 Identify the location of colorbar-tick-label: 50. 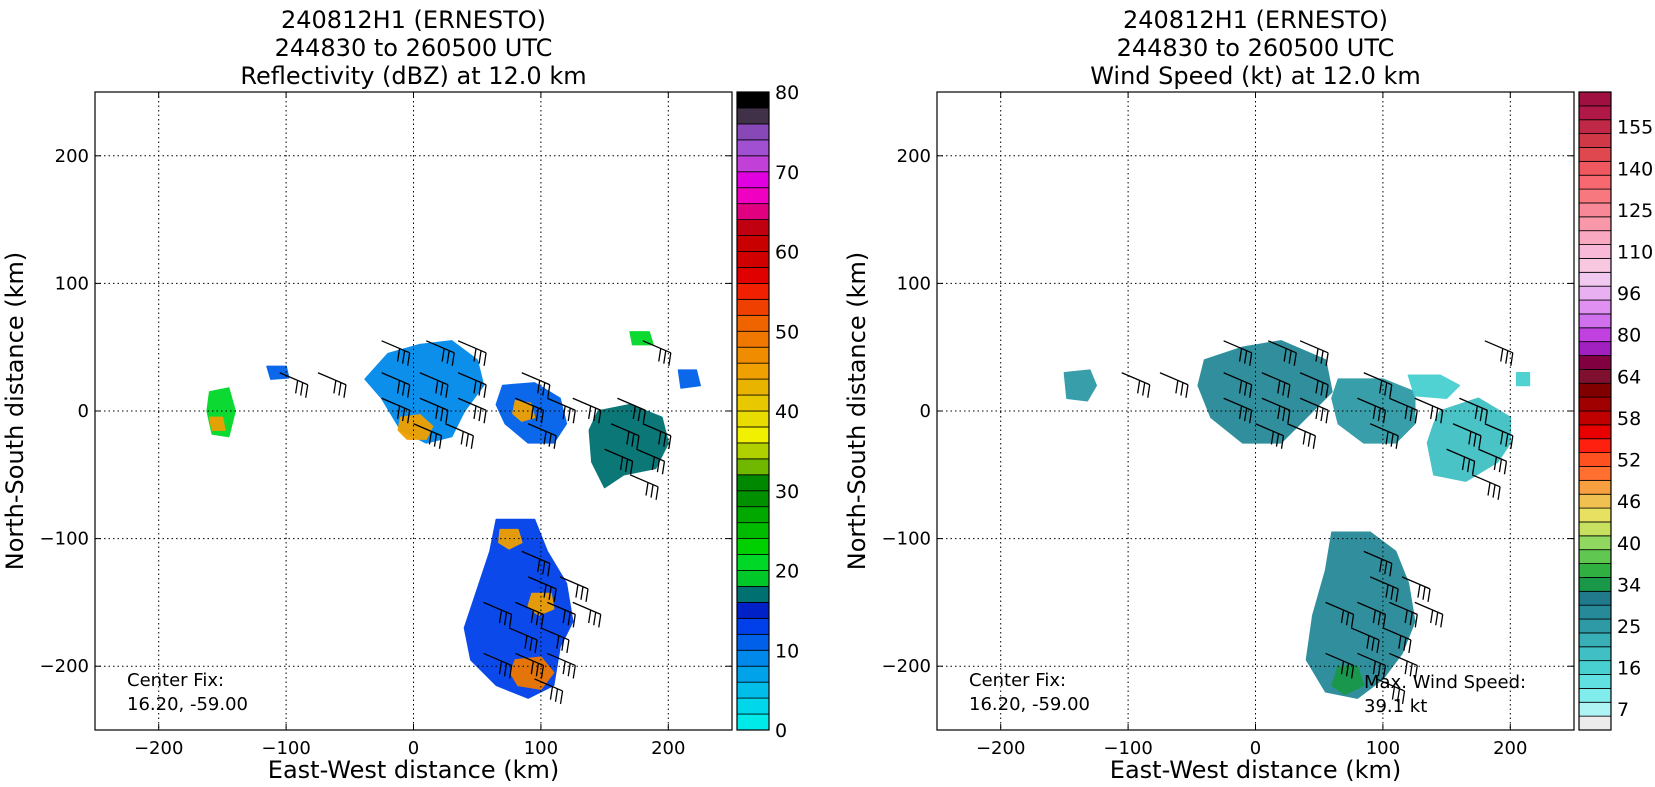
(787, 332).